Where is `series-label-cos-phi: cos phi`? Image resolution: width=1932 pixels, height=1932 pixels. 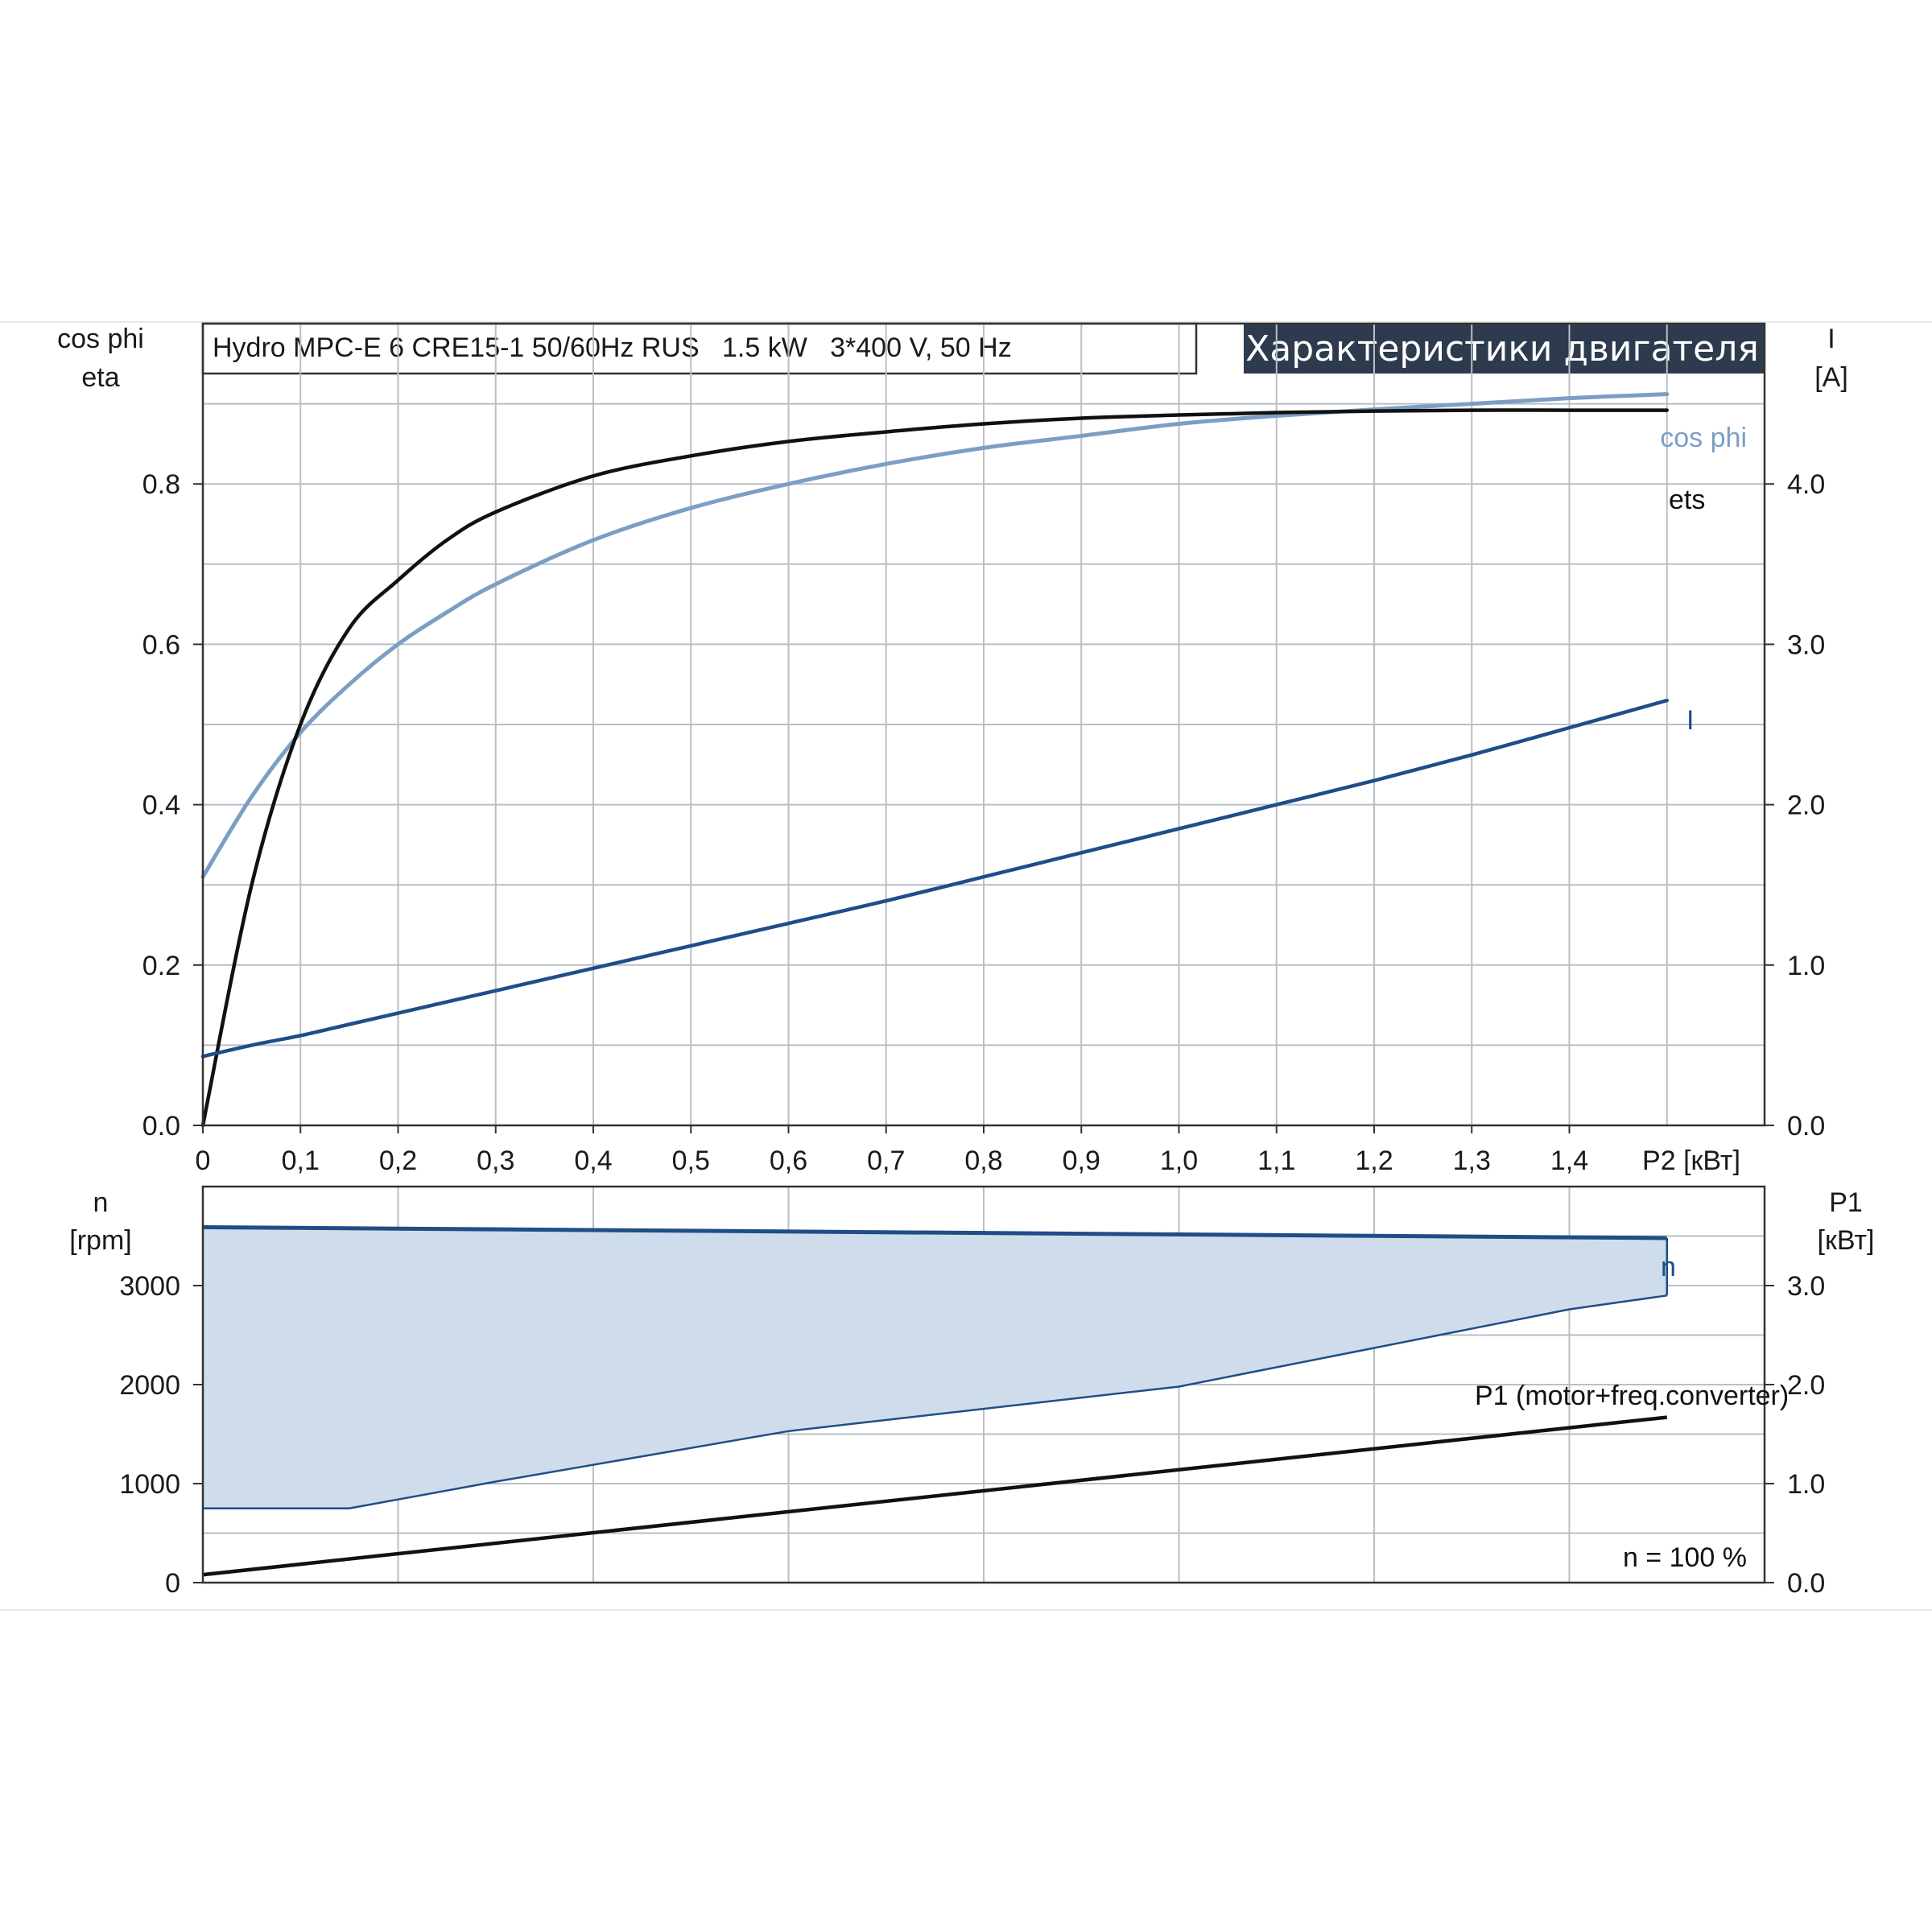 series-label-cos-phi: cos phi is located at coordinates (1703, 438).